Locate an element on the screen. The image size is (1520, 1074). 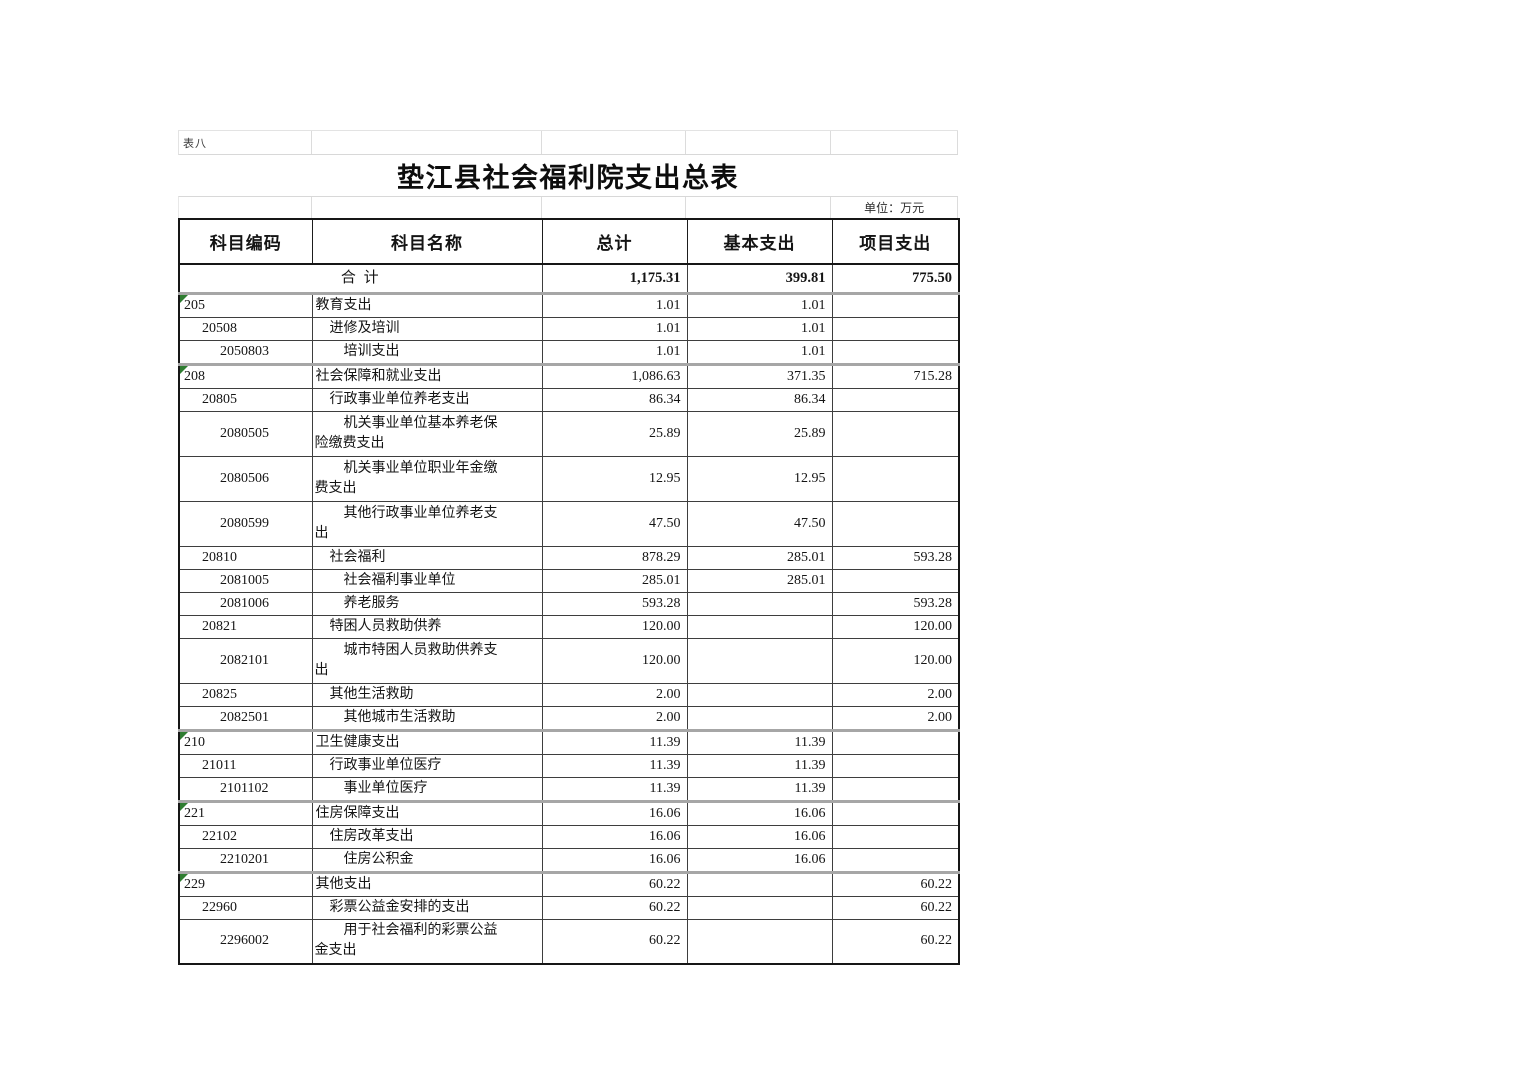
subject-code: 22960 is located at coordinates (219, 907).